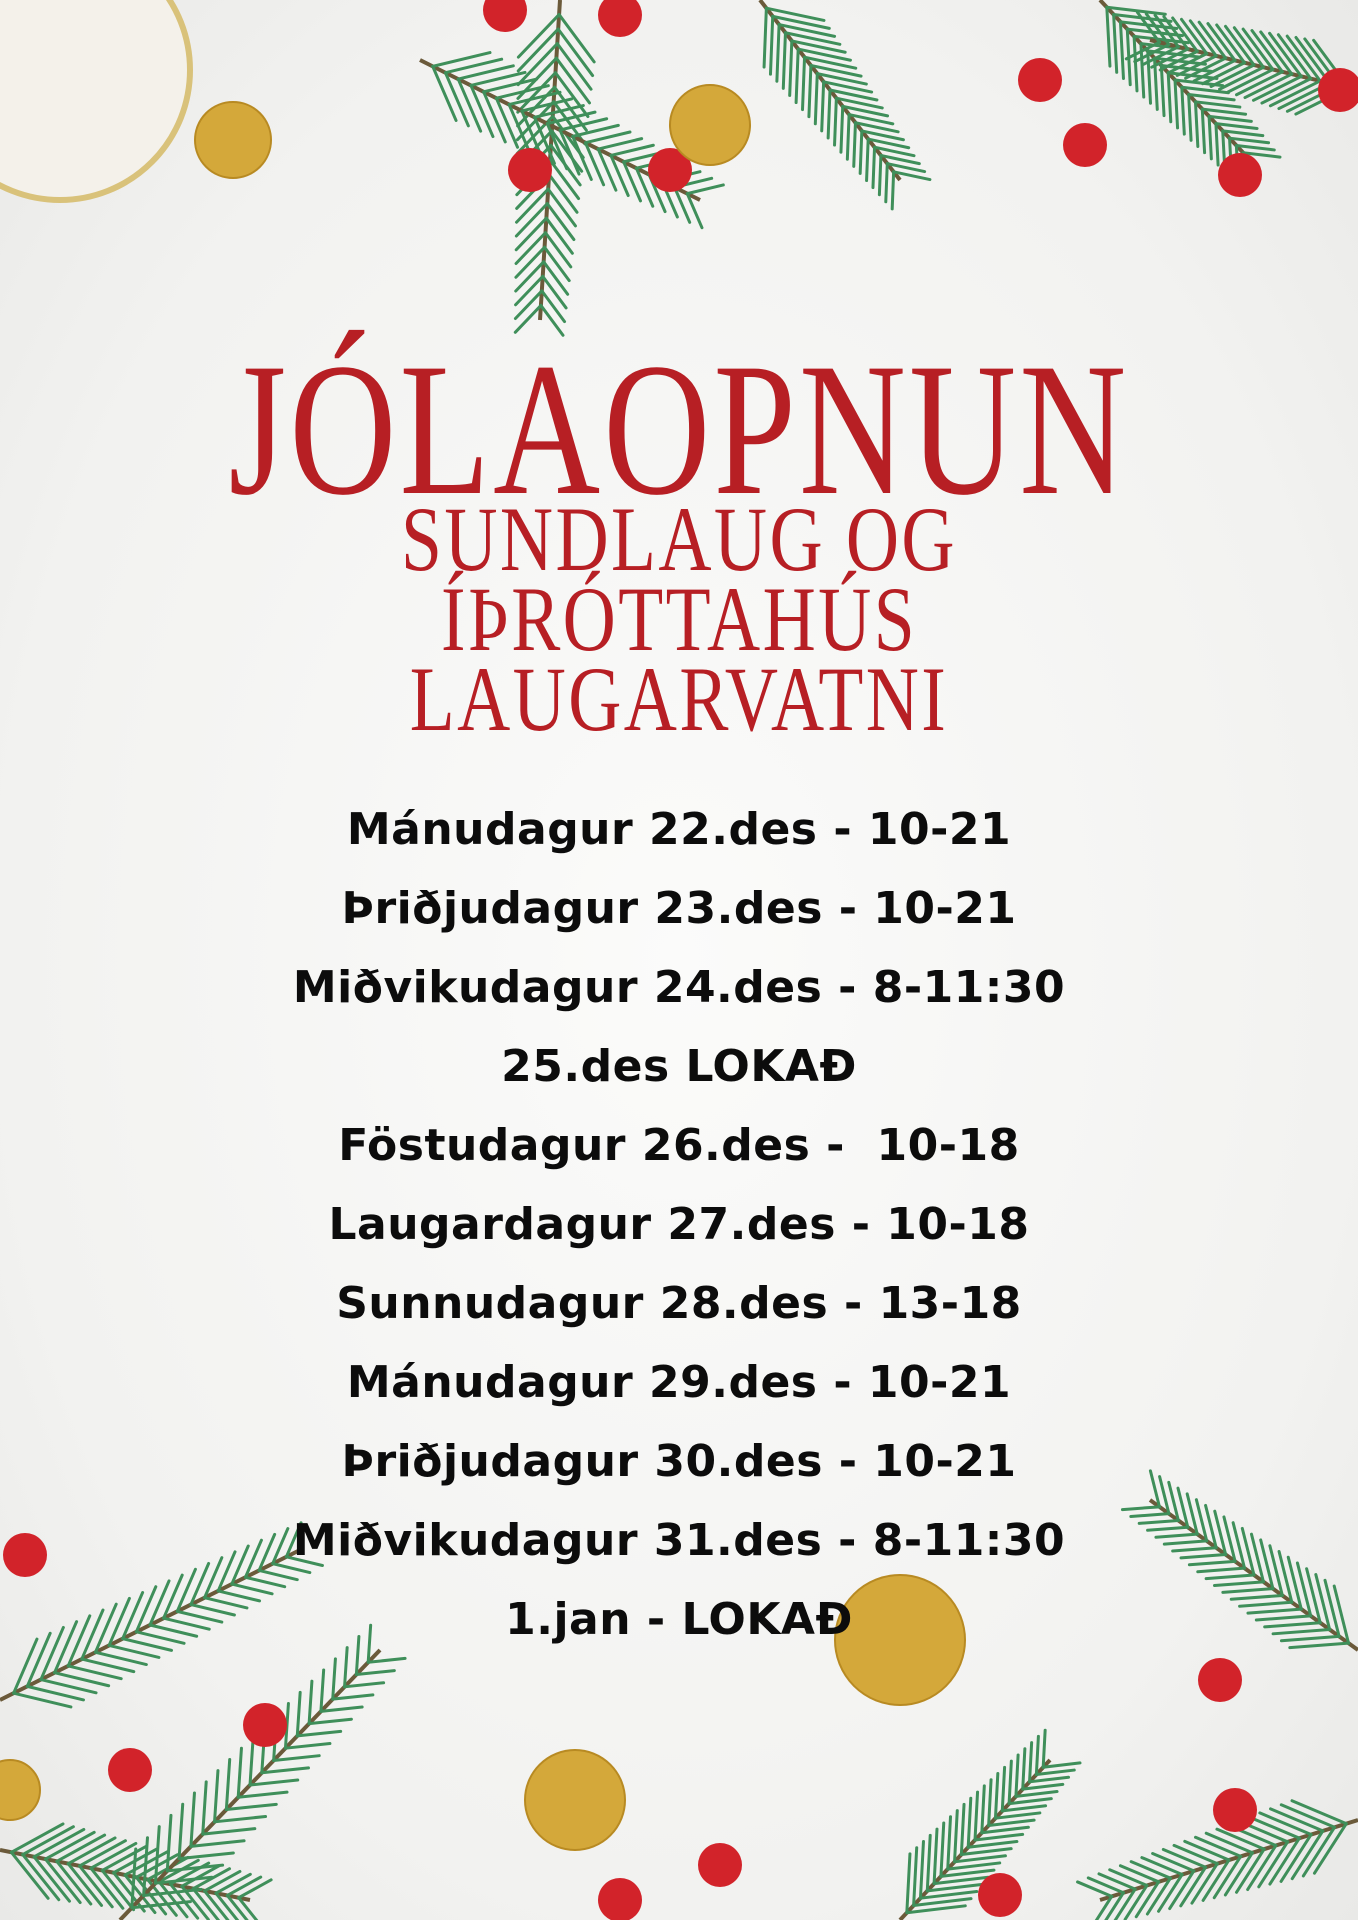 The image size is (1358, 1920). Describe the element at coordinates (679, 539) in the screenshot. I see `subtitle-line-1: SUNDLAUG OG` at that location.